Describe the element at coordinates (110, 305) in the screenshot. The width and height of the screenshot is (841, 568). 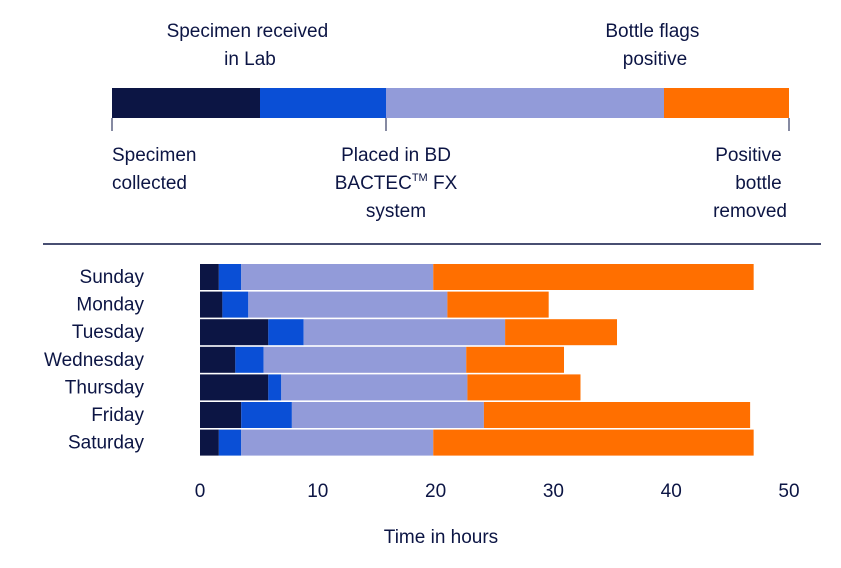
I see `y-tick-label: Monday` at that location.